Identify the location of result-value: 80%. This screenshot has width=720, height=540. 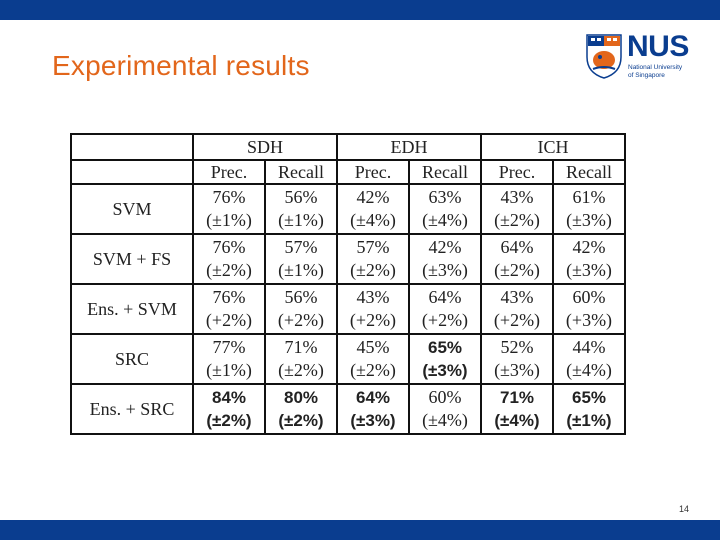
(301, 397).